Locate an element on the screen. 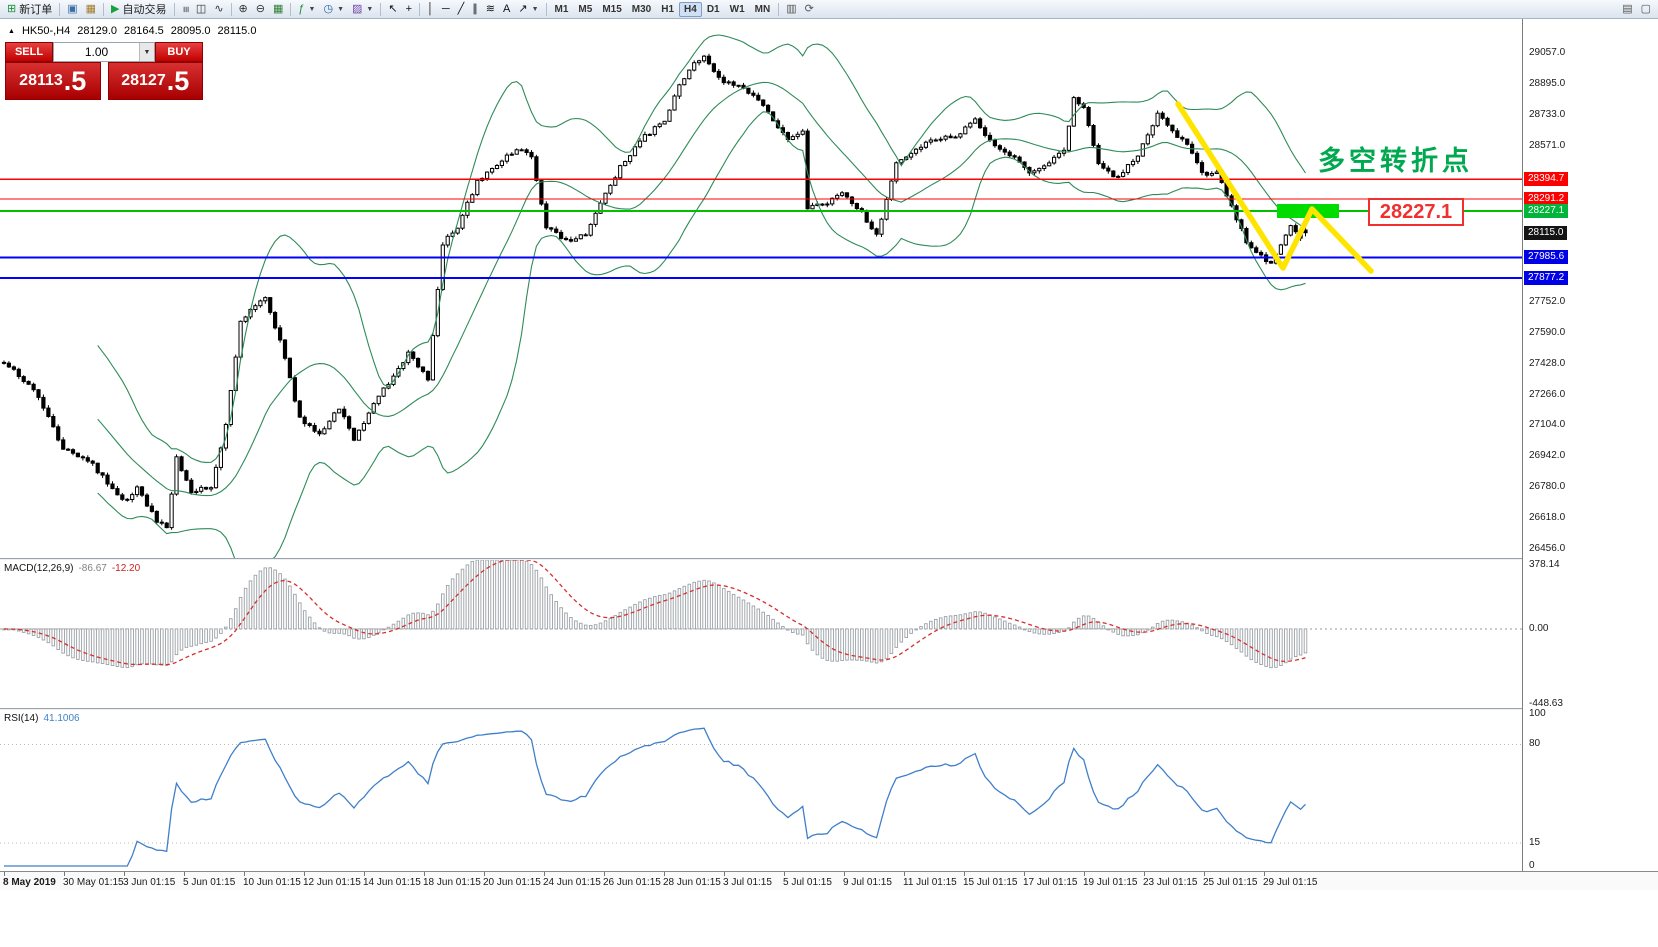 The height and width of the screenshot is (947, 1658). autotrading-button: ▶ 自动交易 is located at coordinates (138, 9).